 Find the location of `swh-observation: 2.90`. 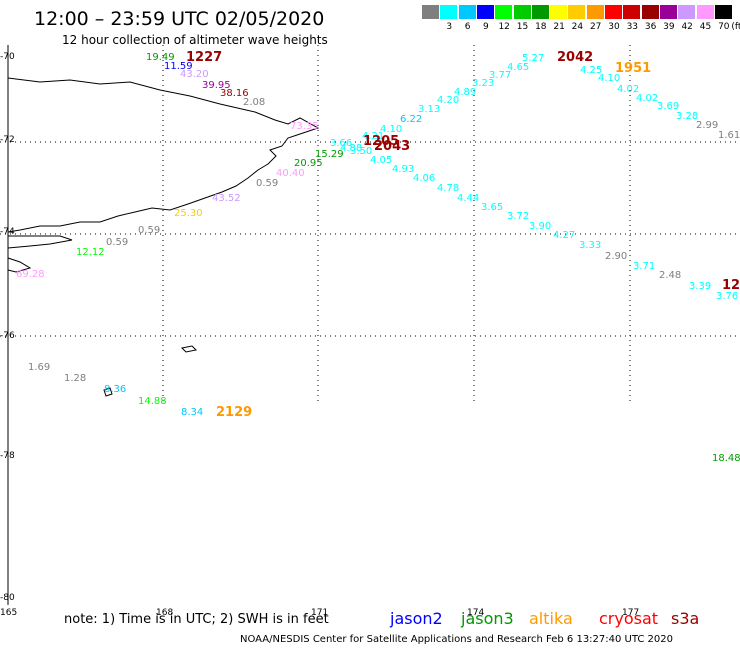

swh-observation: 2.90 is located at coordinates (616, 256).